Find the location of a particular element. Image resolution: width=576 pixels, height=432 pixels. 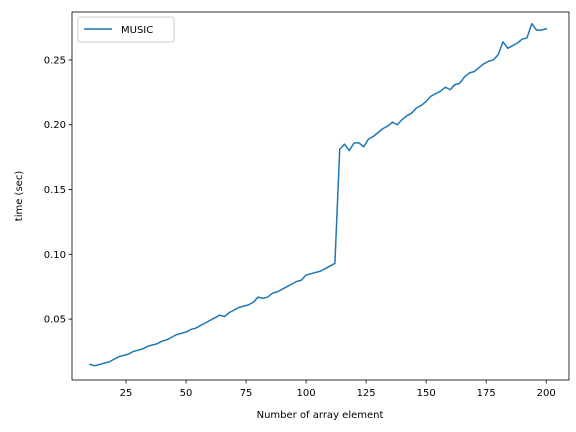

legend: MUSIC is located at coordinates (126, 29).